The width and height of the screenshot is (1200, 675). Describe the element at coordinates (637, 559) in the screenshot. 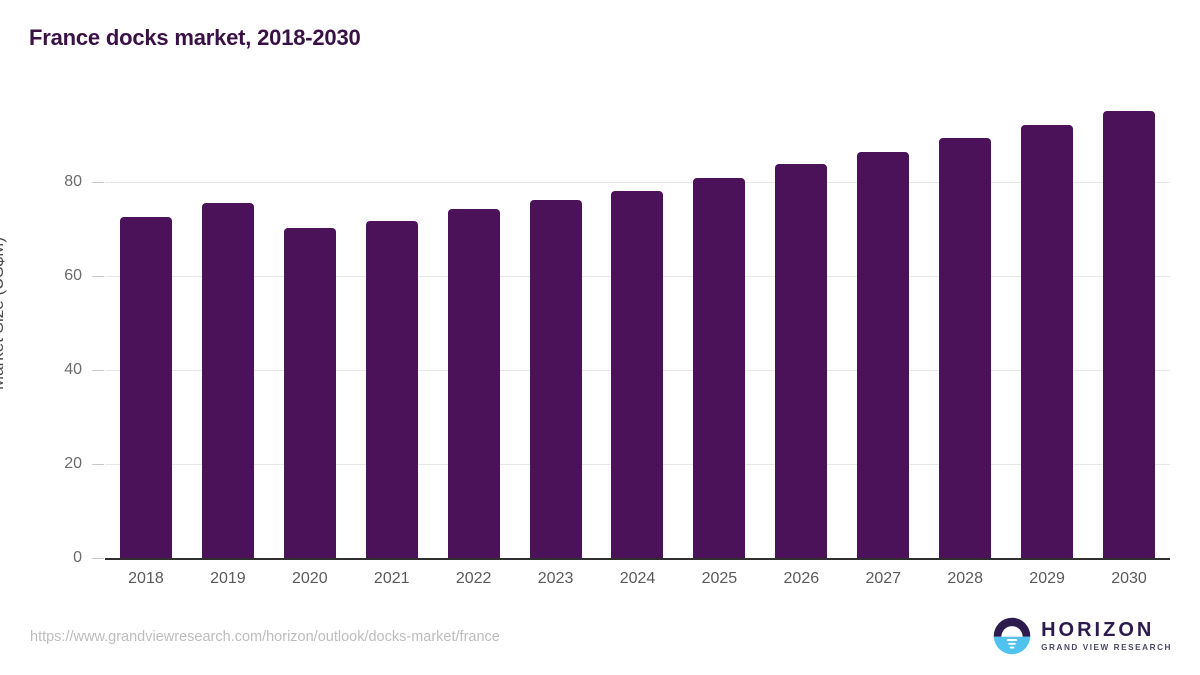

I see `x-axis-line` at that location.